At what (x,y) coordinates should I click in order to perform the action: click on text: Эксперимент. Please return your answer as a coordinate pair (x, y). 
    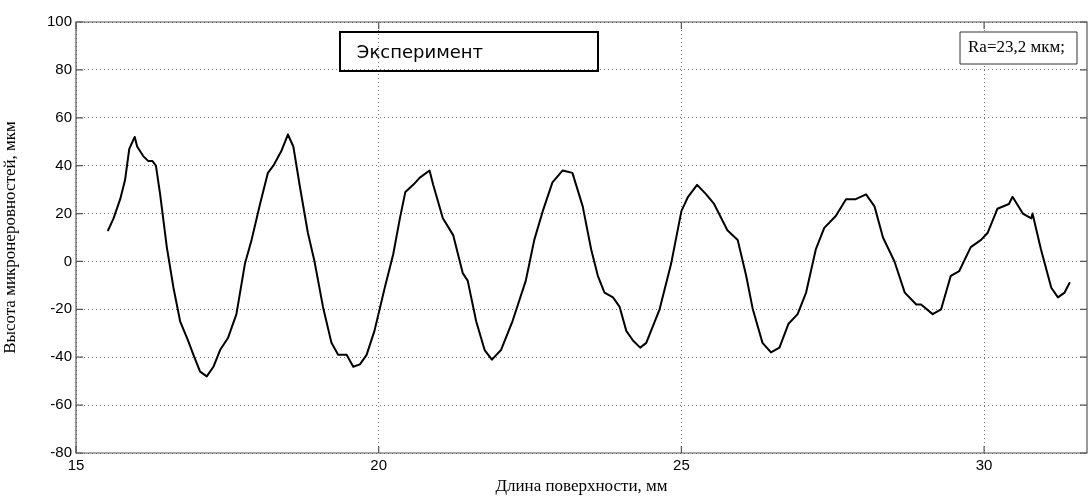
    Looking at the image, I should click on (468, 51).